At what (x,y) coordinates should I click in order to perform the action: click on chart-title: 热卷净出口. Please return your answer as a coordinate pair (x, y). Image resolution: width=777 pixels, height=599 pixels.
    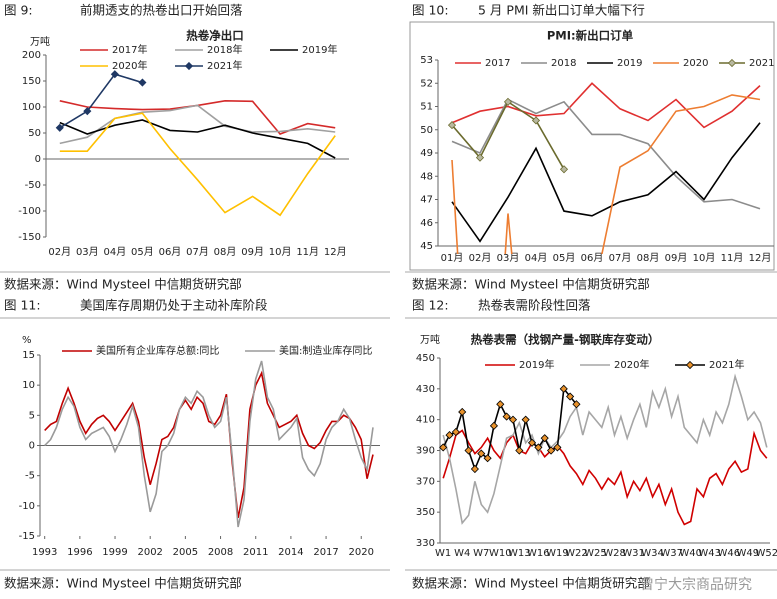
    Looking at the image, I should click on (215, 36).